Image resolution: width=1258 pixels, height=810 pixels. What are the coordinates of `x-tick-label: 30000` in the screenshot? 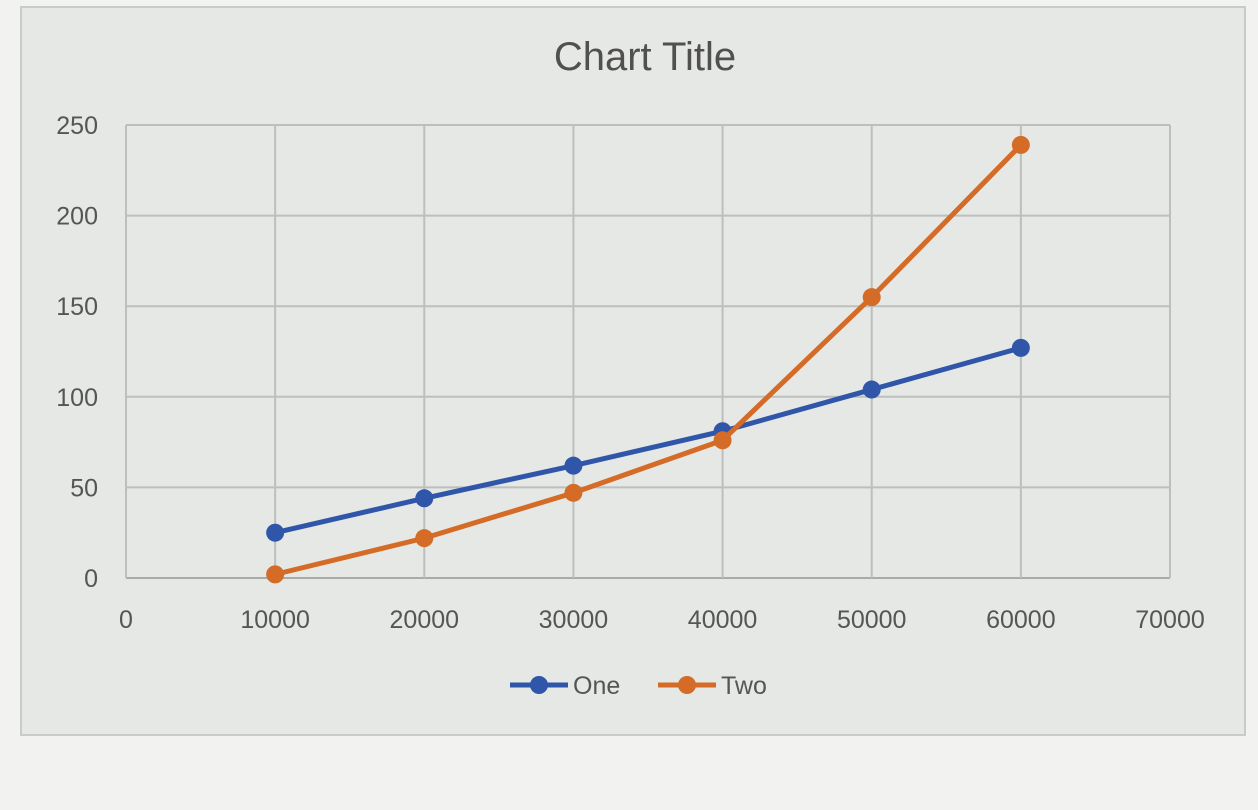 It's located at (574, 620).